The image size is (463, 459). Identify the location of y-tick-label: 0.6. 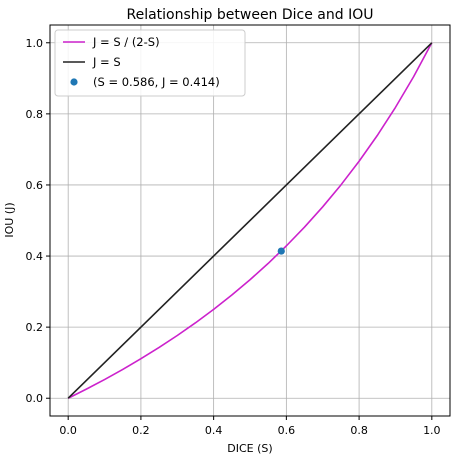
(35, 185).